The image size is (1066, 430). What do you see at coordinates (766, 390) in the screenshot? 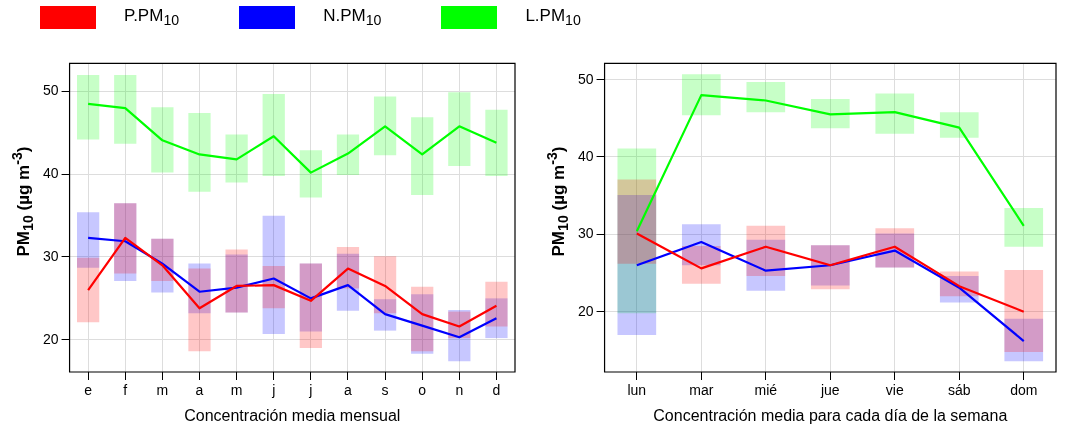
I see `x-tick-label: mié` at bounding box center [766, 390].